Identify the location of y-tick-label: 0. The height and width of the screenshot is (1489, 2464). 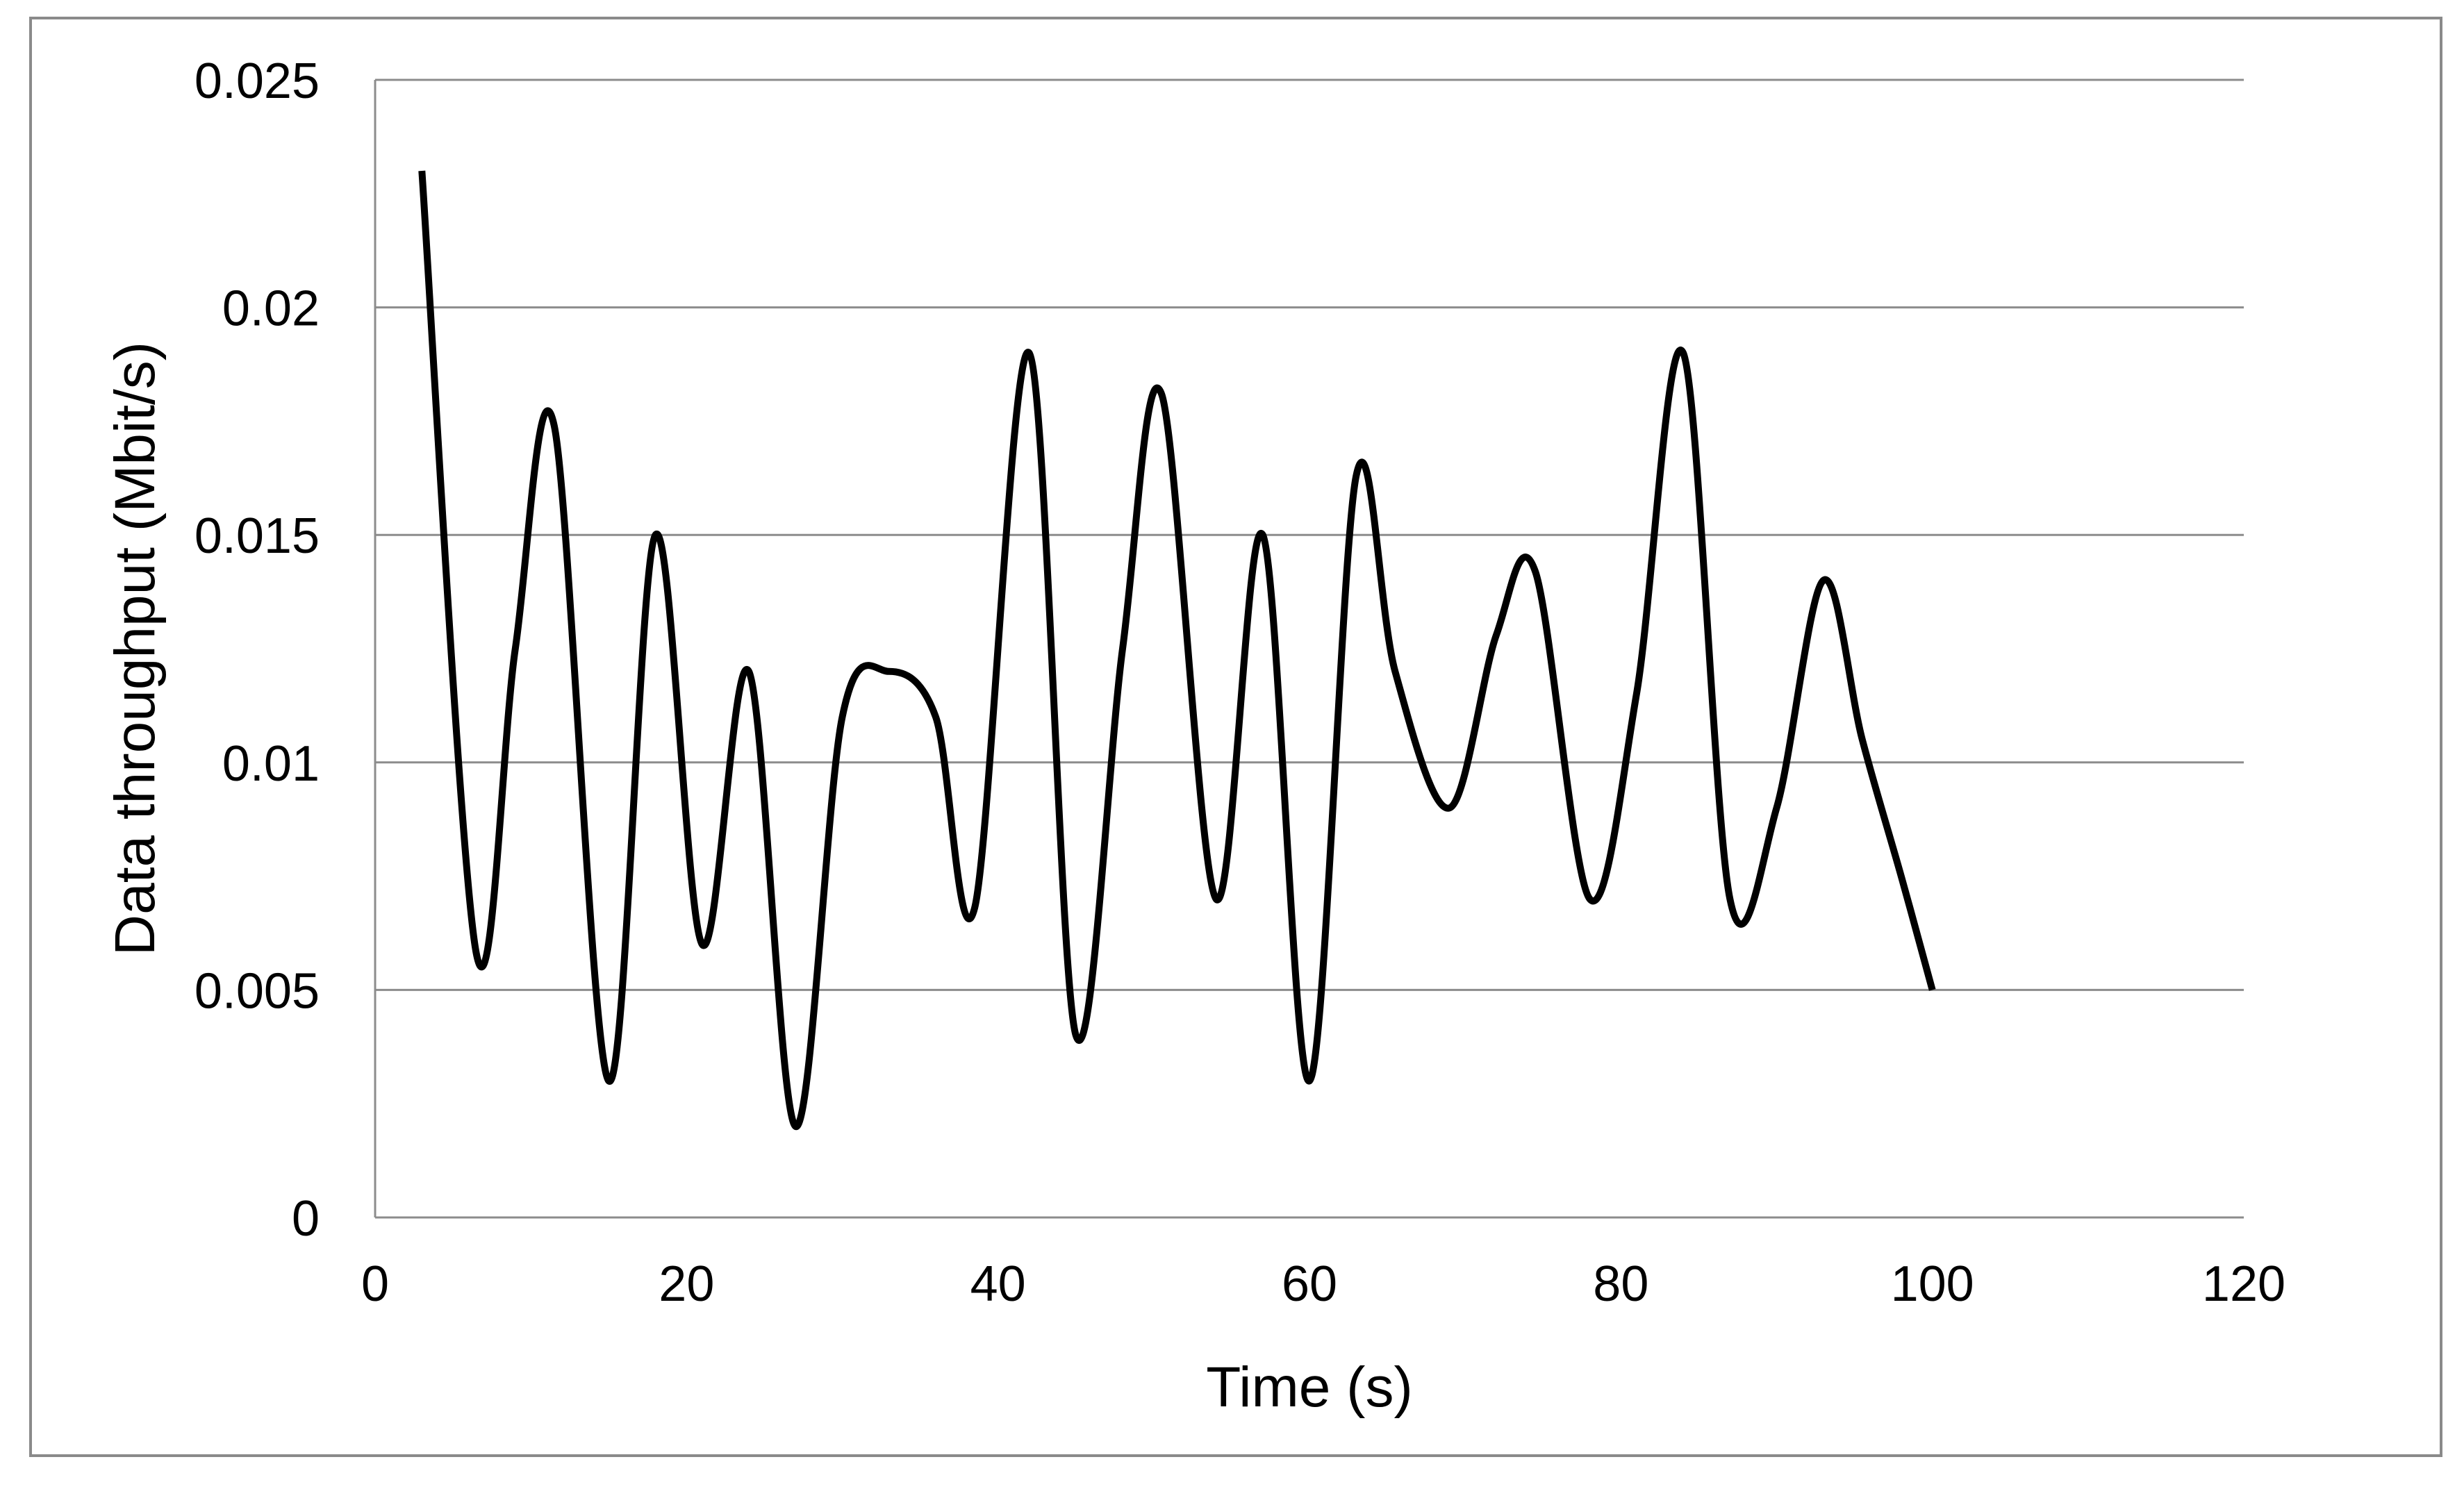
(306, 1219).